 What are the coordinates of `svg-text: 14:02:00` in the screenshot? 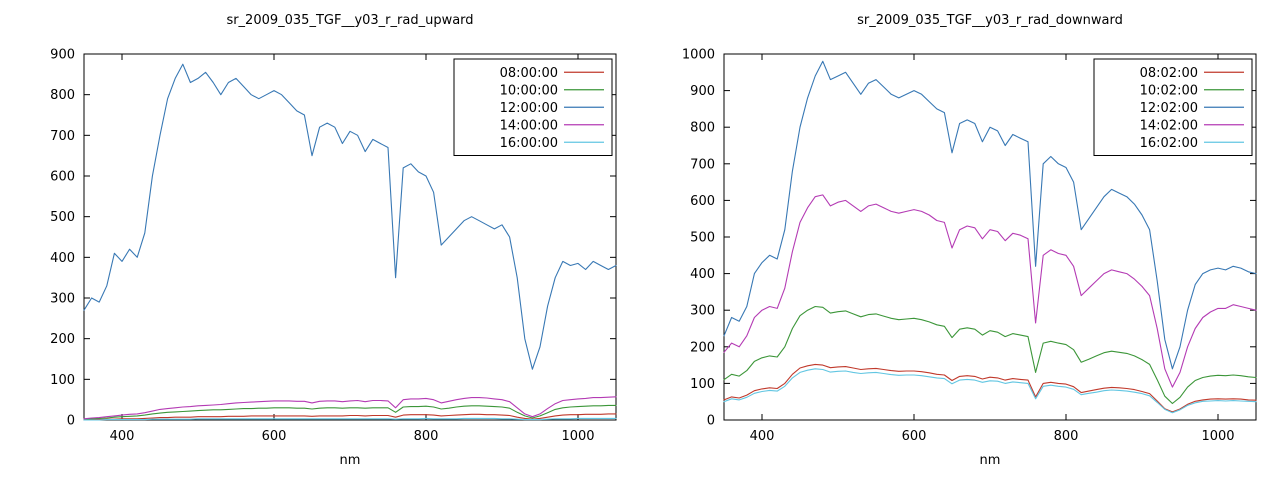 It's located at (1169, 125).